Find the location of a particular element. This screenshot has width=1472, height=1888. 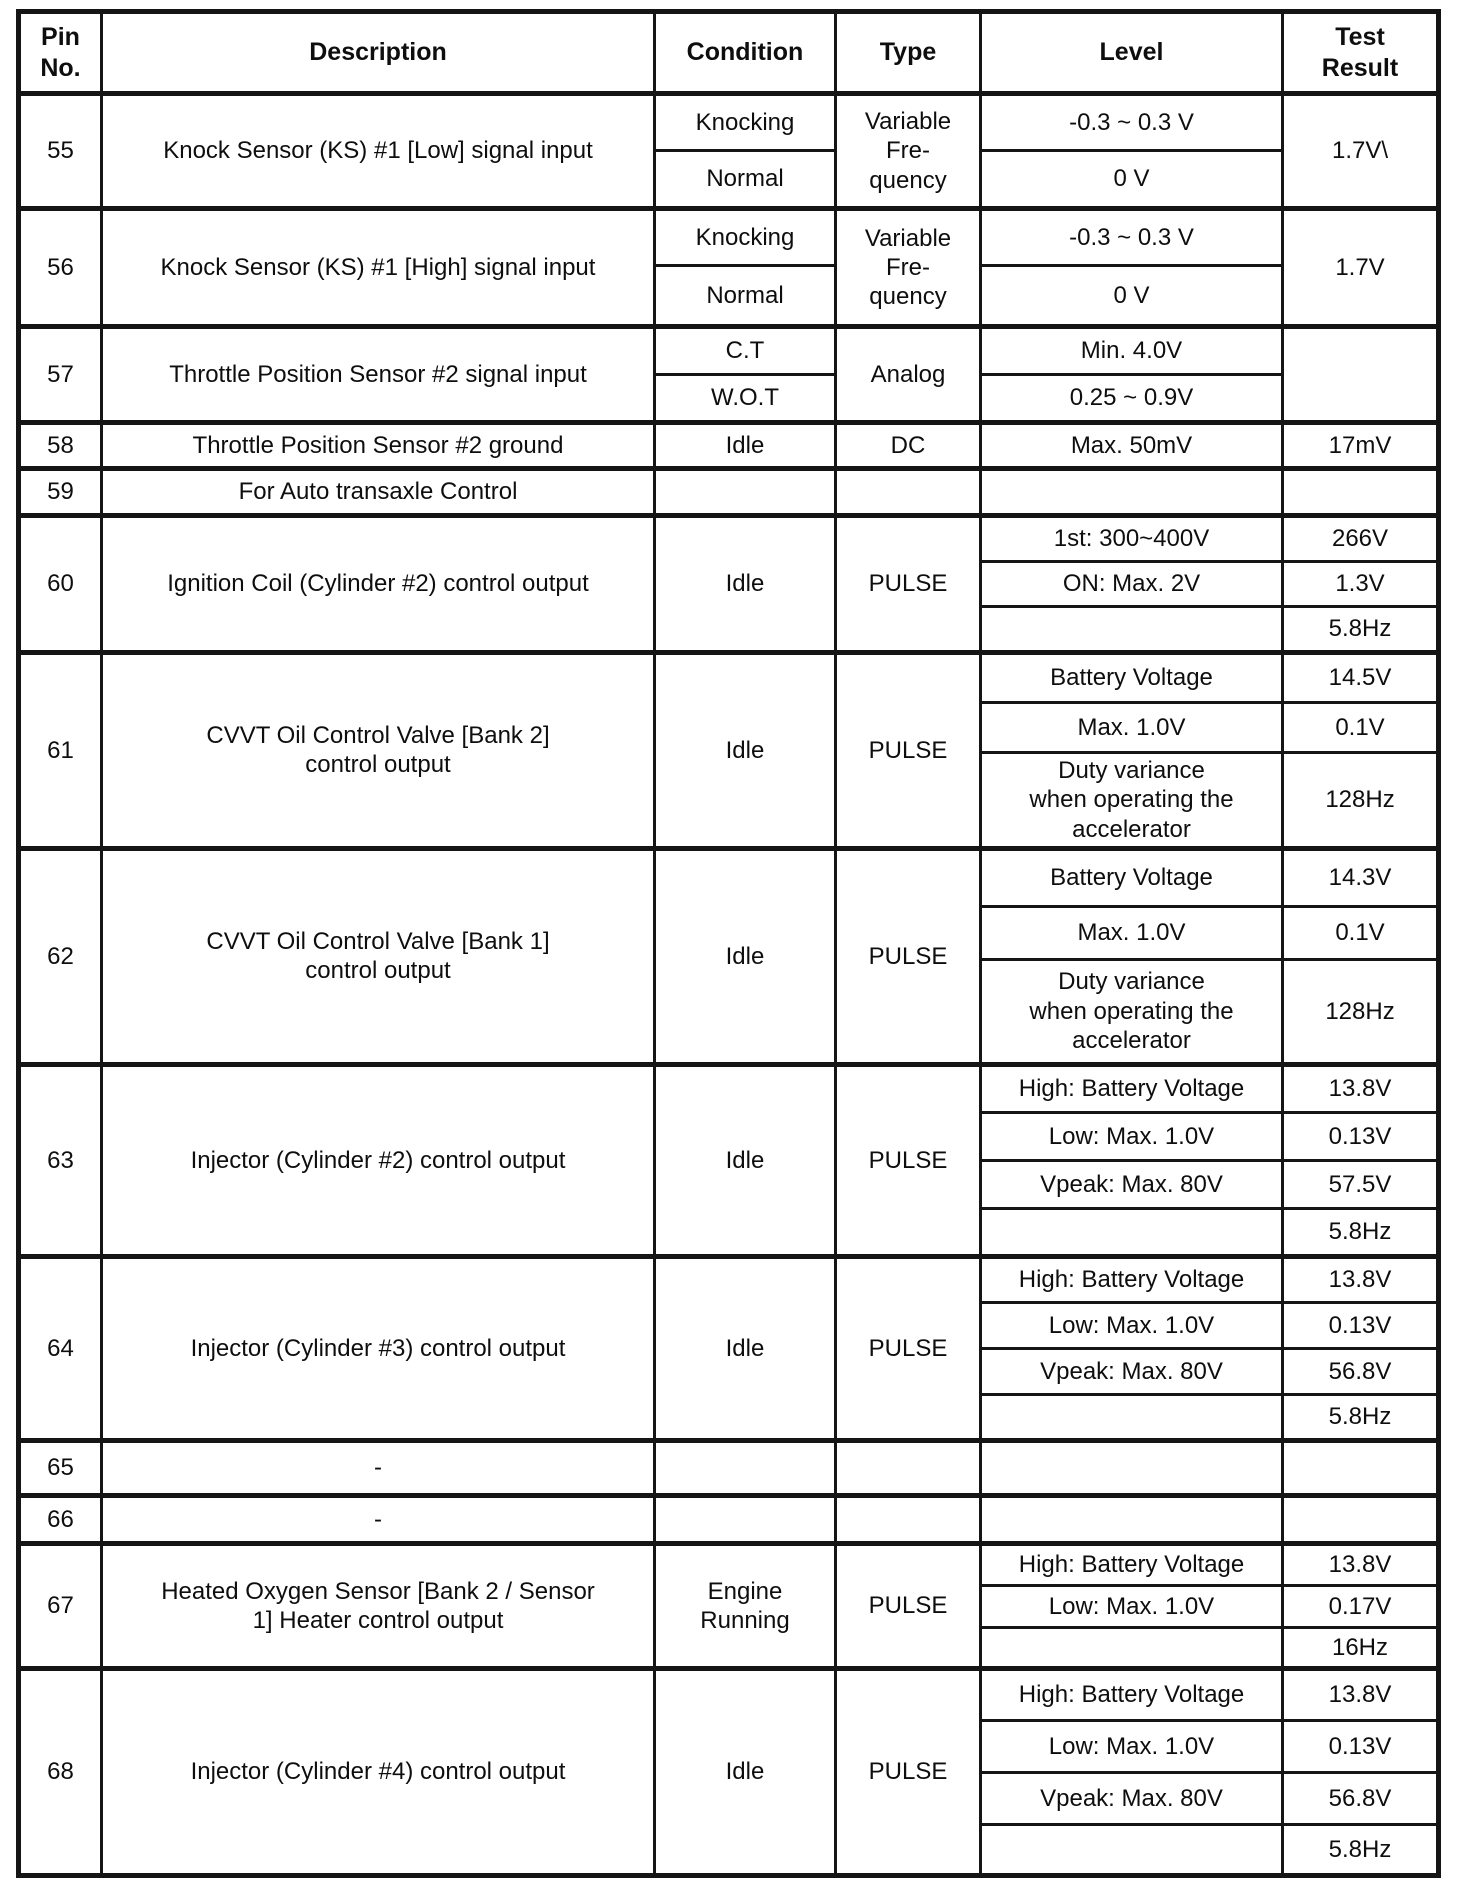

test-result: 57.5V is located at coordinates (1360, 1184).